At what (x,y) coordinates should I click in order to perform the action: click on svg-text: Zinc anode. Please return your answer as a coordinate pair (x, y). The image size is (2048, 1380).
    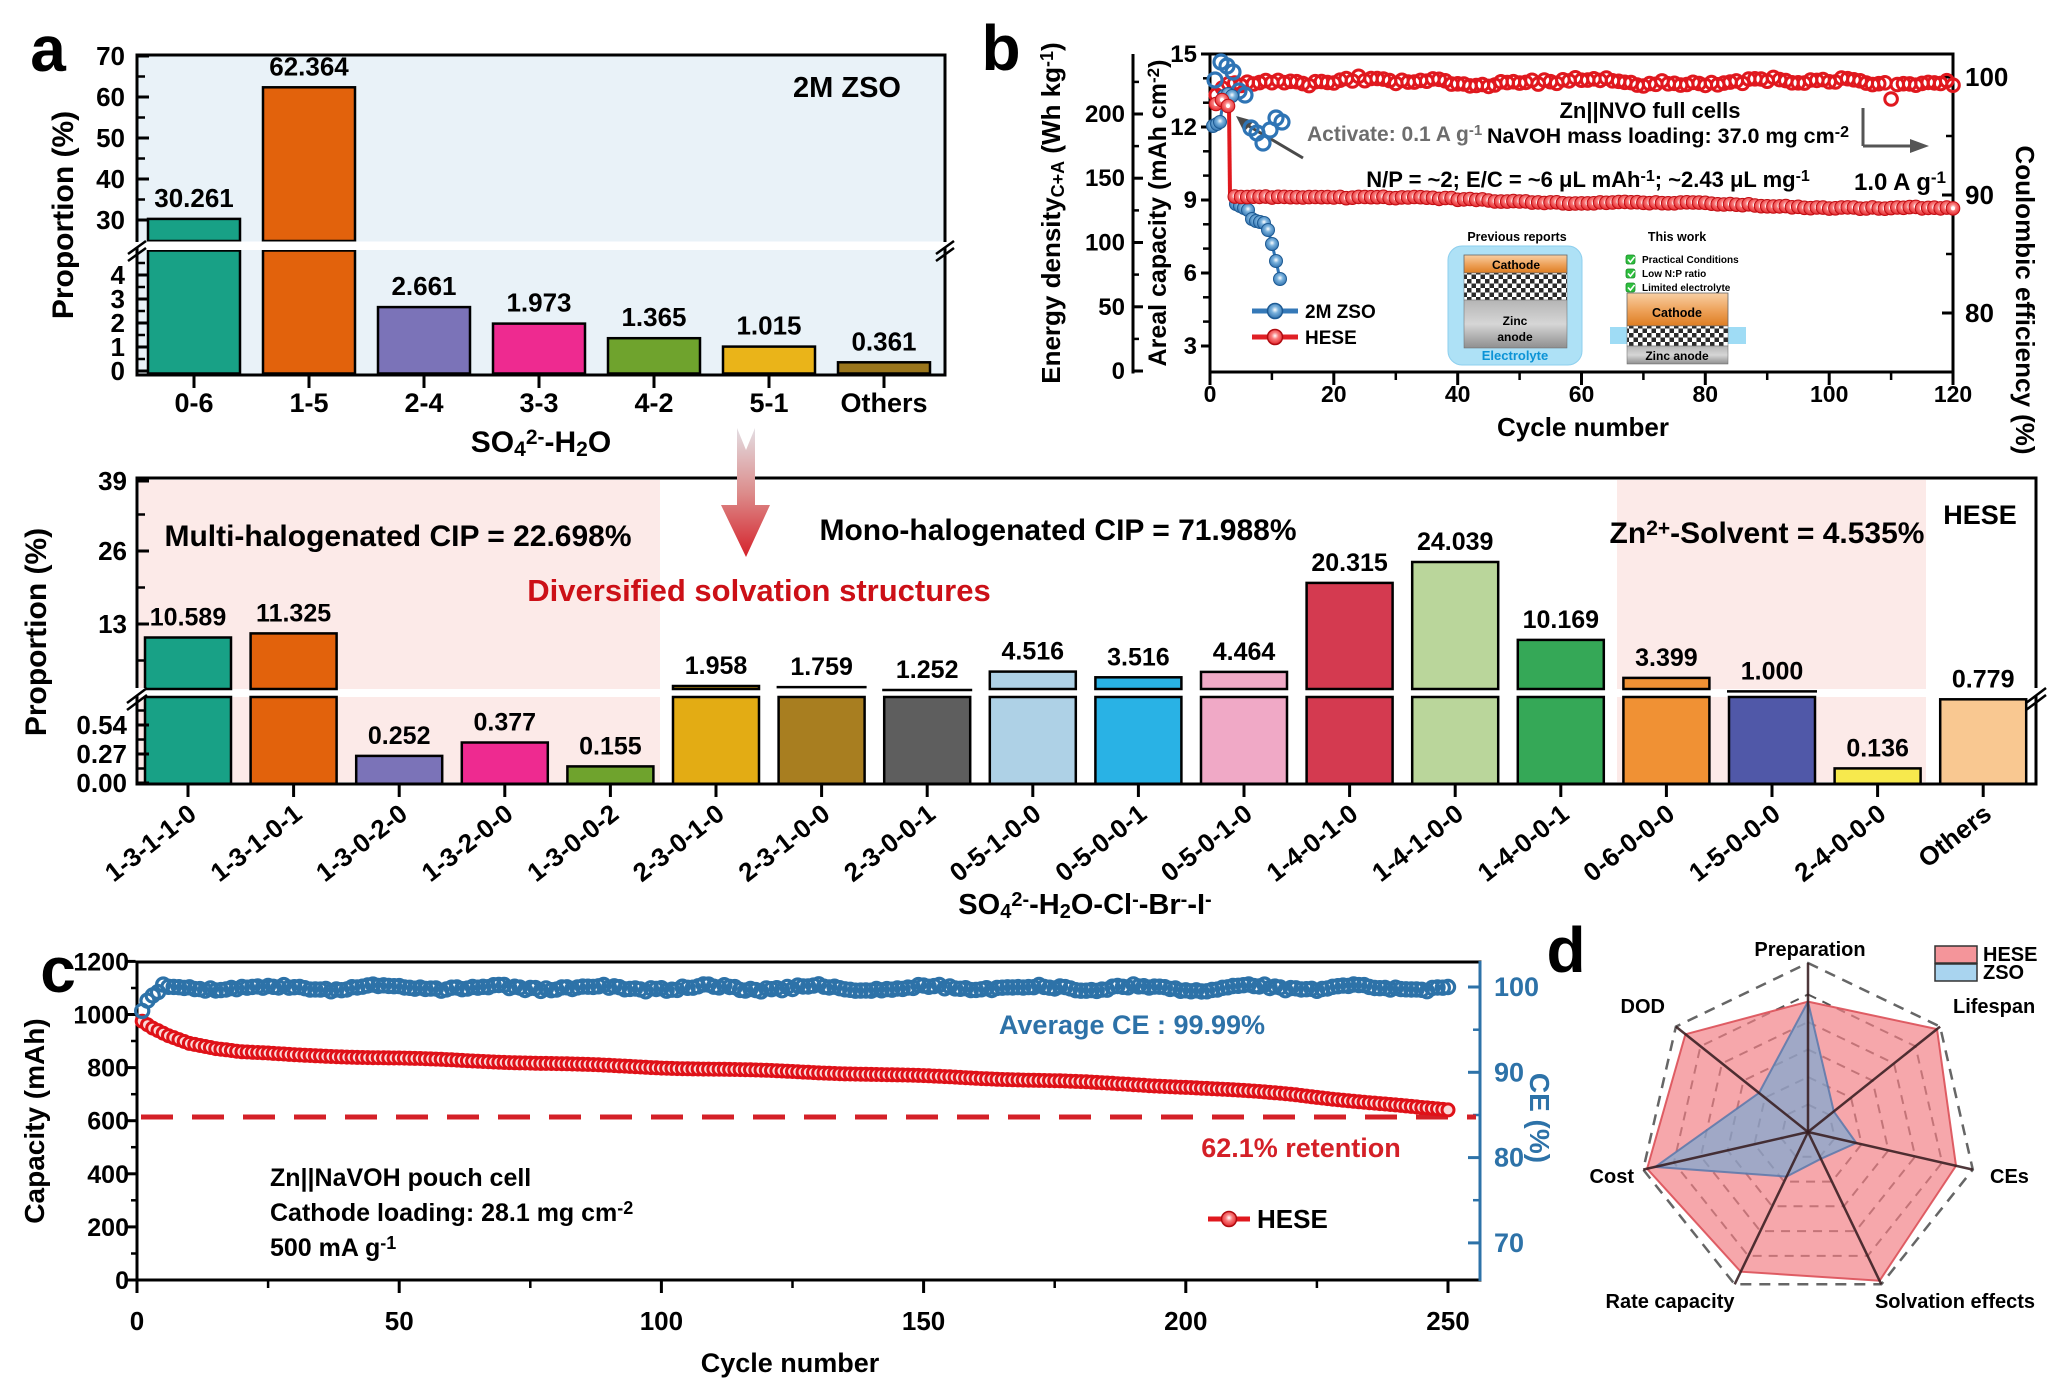
    Looking at the image, I should click on (1677, 356).